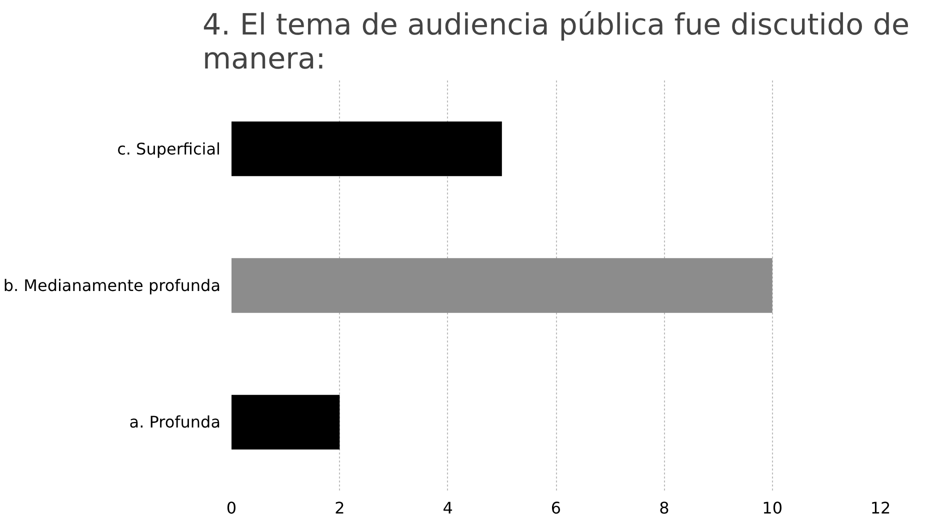 The width and height of the screenshot is (928, 527). What do you see at coordinates (664, 508) in the screenshot?
I see `x-tick-label: 8` at bounding box center [664, 508].